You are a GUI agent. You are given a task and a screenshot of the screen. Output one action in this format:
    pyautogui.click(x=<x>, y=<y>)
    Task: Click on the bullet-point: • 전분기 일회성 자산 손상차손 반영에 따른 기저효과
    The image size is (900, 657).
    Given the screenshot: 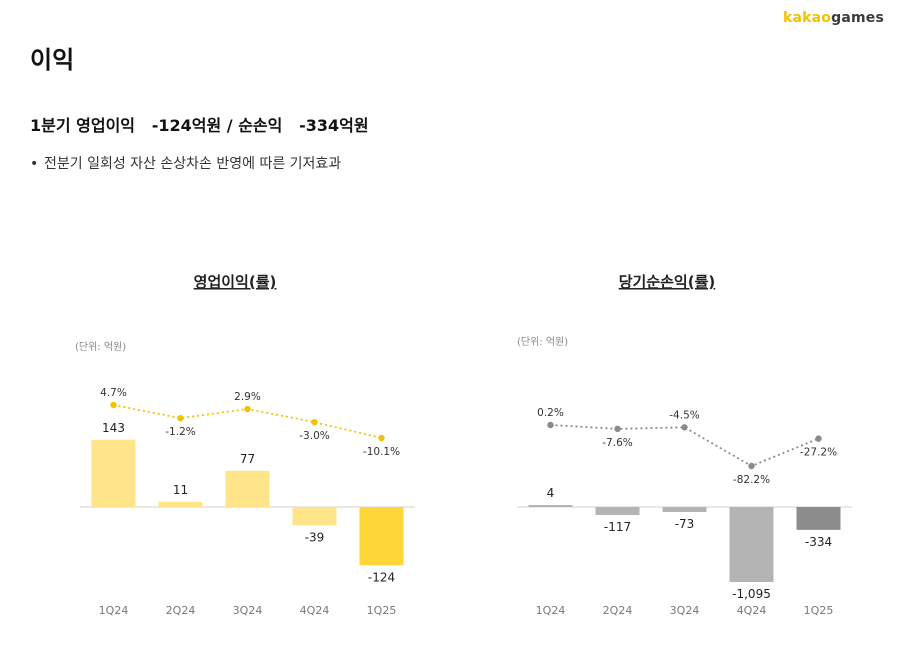 What is the action you would take?
    pyautogui.click(x=185, y=163)
    